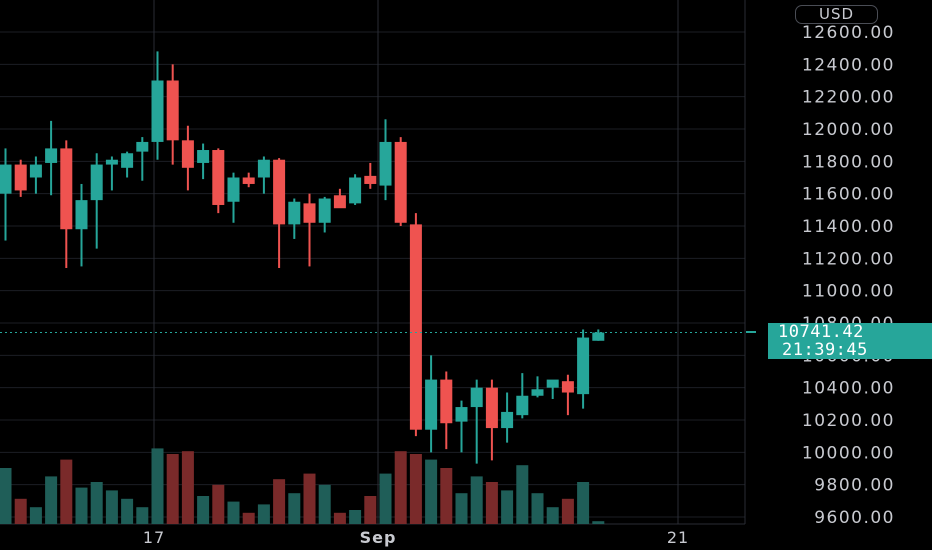  What do you see at coordinates (751, 332) in the screenshot?
I see `last-price-marker` at bounding box center [751, 332].